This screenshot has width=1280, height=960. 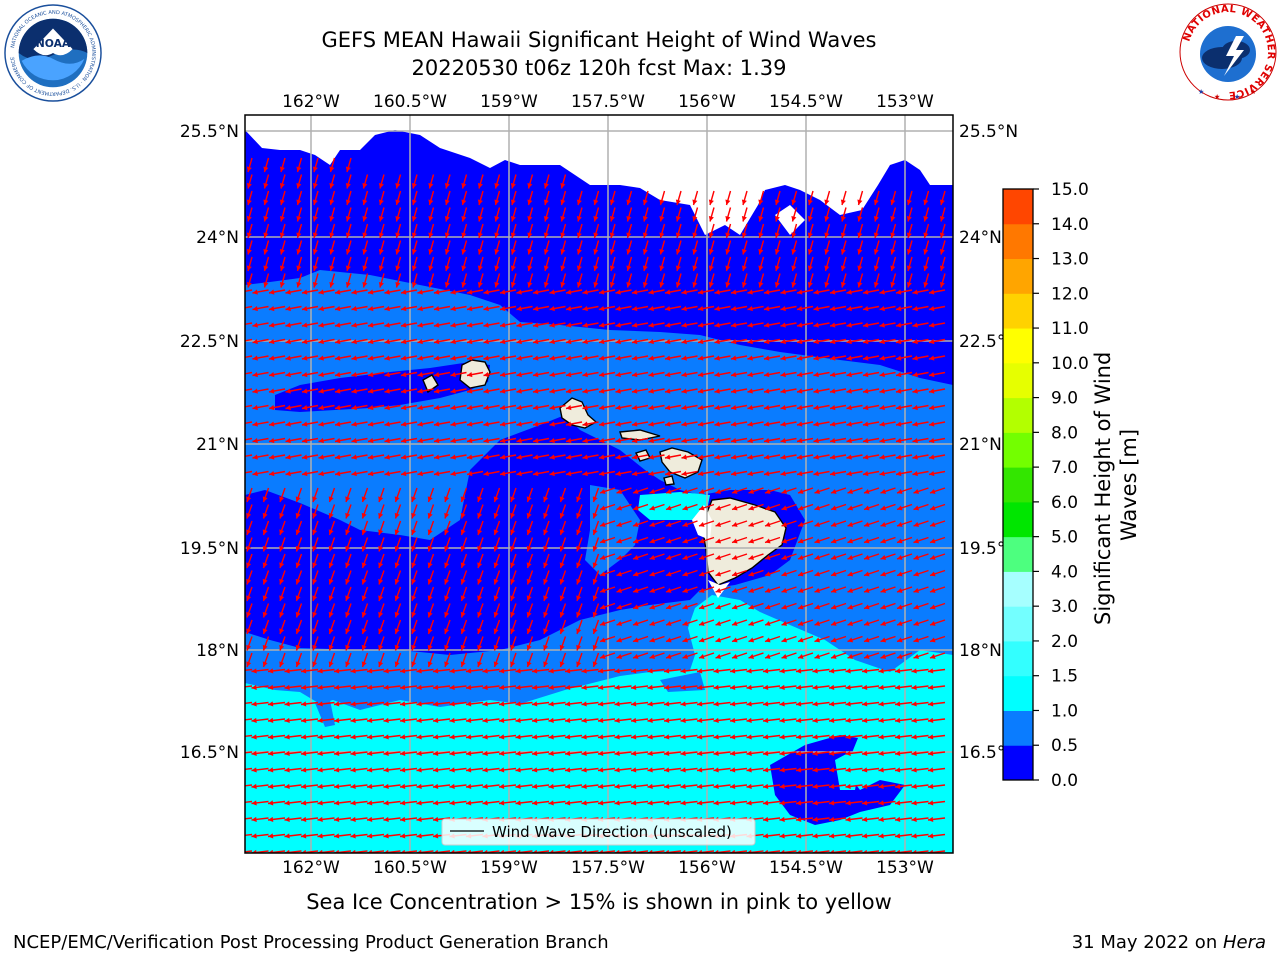 What do you see at coordinates (209, 132) in the screenshot?
I see `lat-tick-label-left: 25.5°N` at bounding box center [209, 132].